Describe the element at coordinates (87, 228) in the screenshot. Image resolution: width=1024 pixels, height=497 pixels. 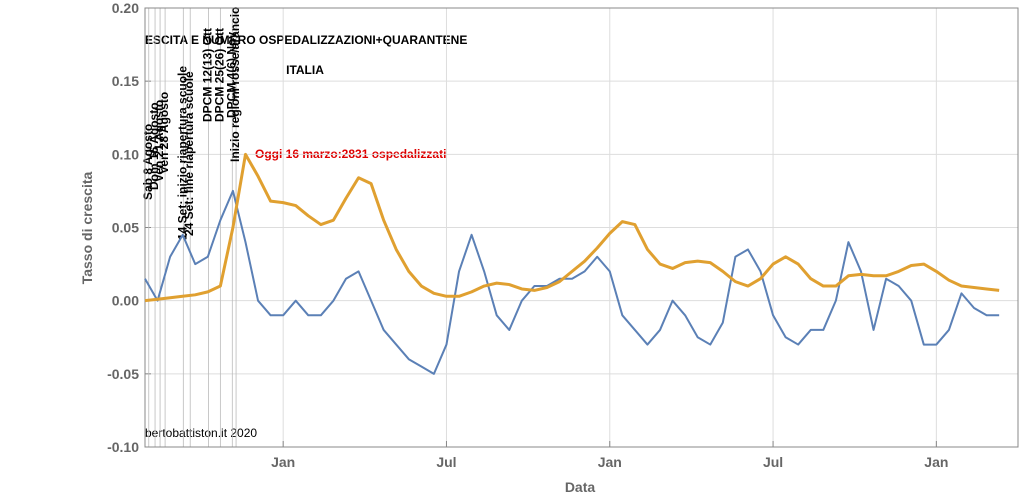
I see `y-axis-label: Tasso di crescita` at that location.